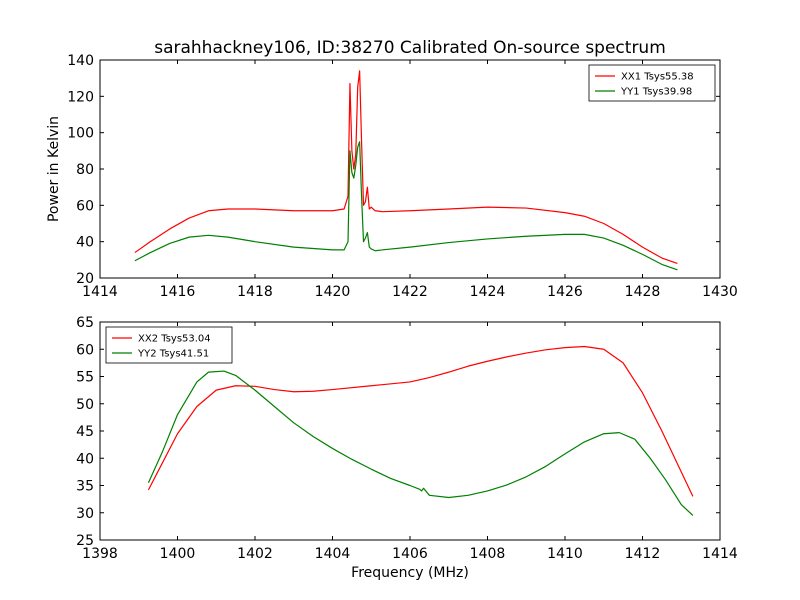 Image resolution: width=800 pixels, height=600 pixels. I want to click on top-y-tick-label: 40, so click(85, 243).